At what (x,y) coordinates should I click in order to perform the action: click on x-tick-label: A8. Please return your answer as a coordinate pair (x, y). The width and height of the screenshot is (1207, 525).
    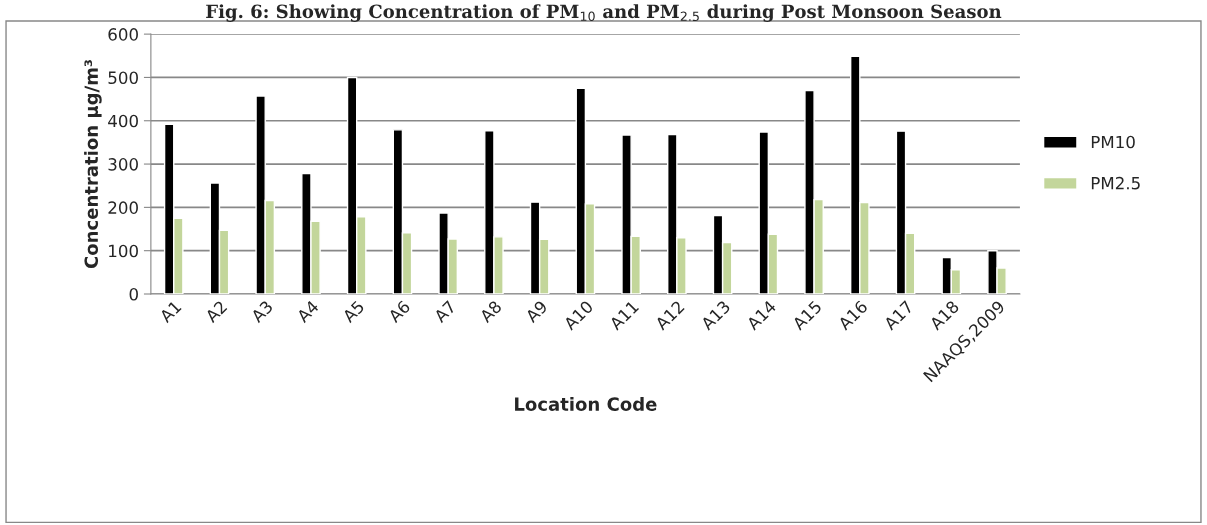
    Looking at the image, I should click on (490, 311).